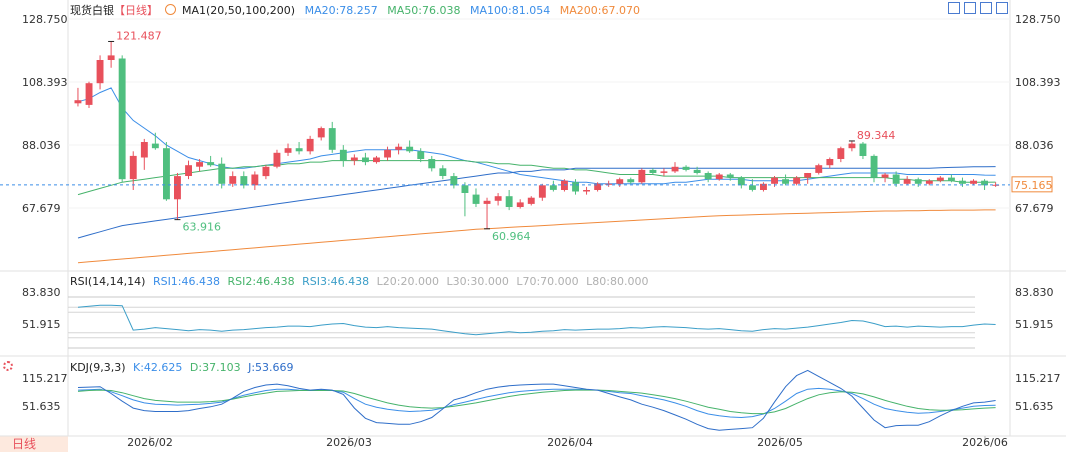  I want to click on j-value: J:53.669, so click(271, 367).